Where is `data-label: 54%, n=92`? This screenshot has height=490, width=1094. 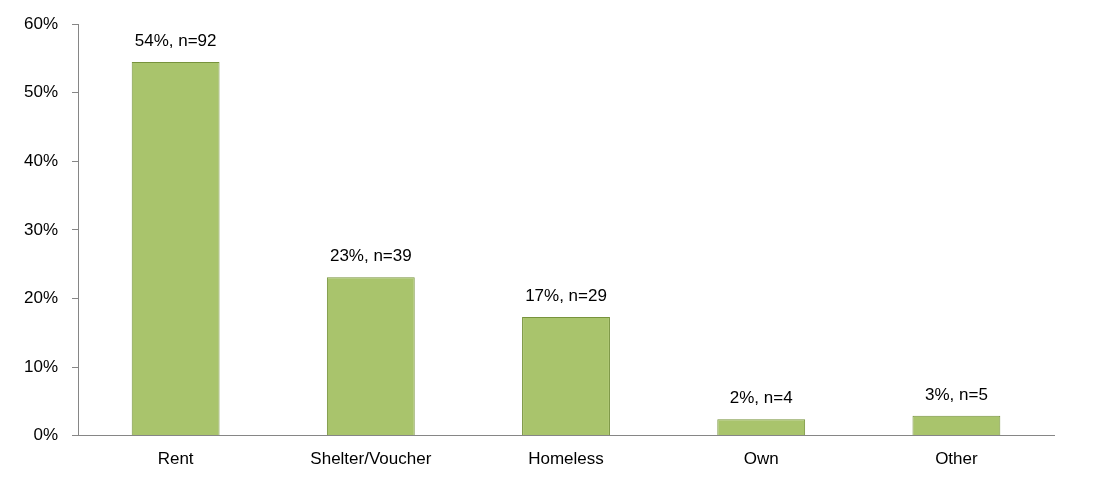
data-label: 54%, n=92 is located at coordinates (175, 41).